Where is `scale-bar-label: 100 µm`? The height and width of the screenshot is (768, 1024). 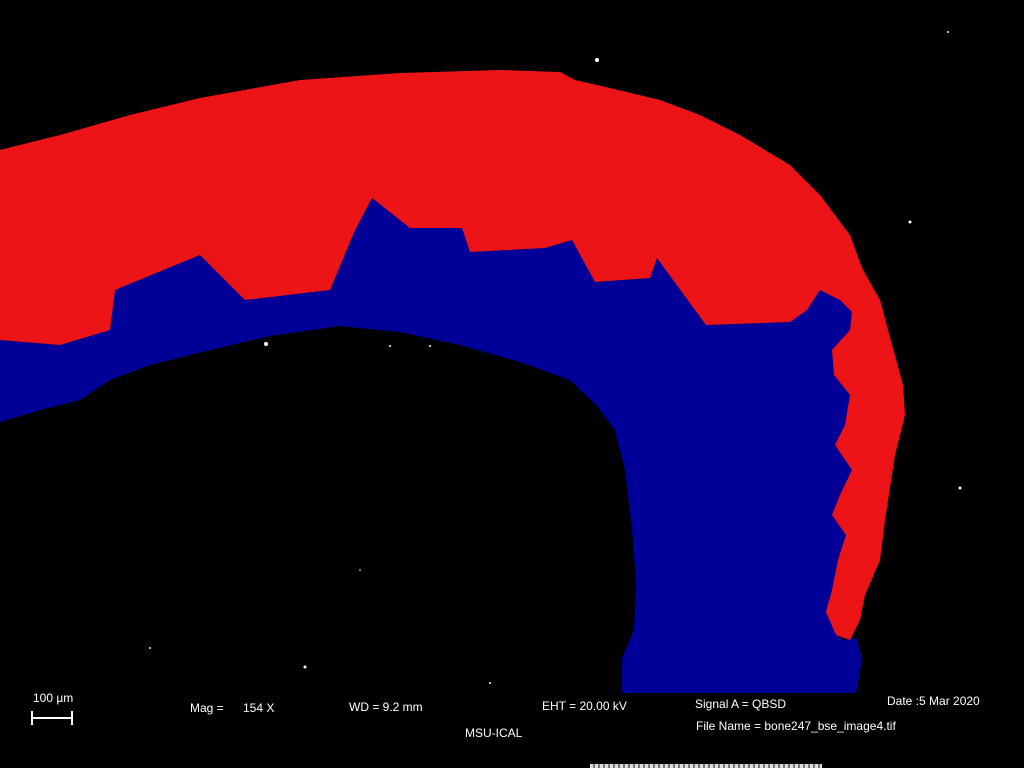 scale-bar-label: 100 µm is located at coordinates (53, 698).